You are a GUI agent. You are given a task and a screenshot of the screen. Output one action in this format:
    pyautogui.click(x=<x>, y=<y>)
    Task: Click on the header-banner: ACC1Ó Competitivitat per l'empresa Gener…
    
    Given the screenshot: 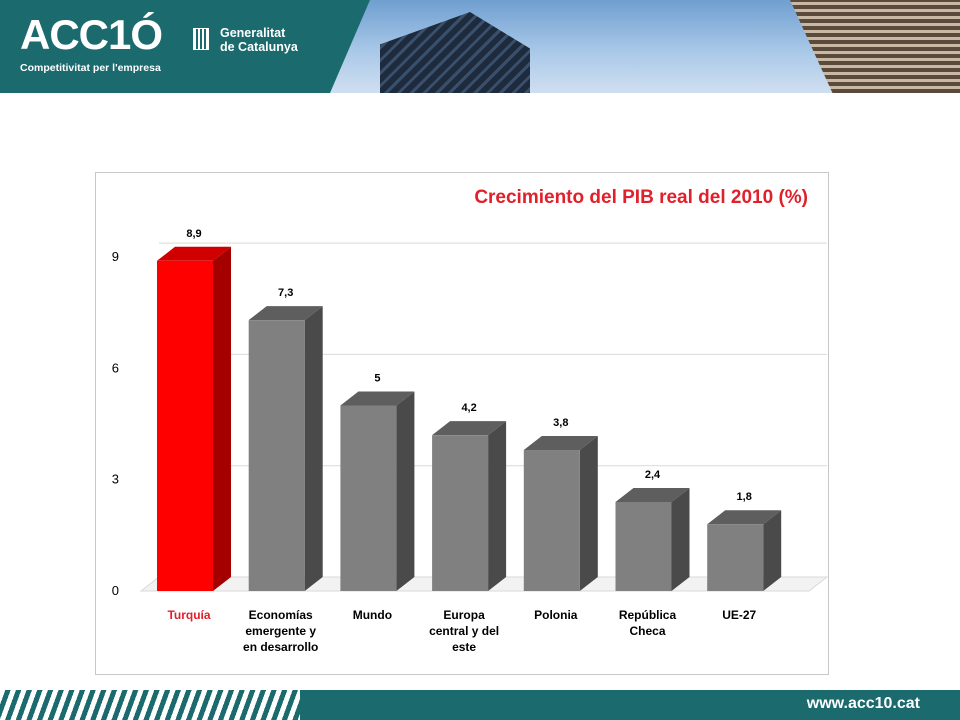 What is the action you would take?
    pyautogui.click(x=480, y=46)
    